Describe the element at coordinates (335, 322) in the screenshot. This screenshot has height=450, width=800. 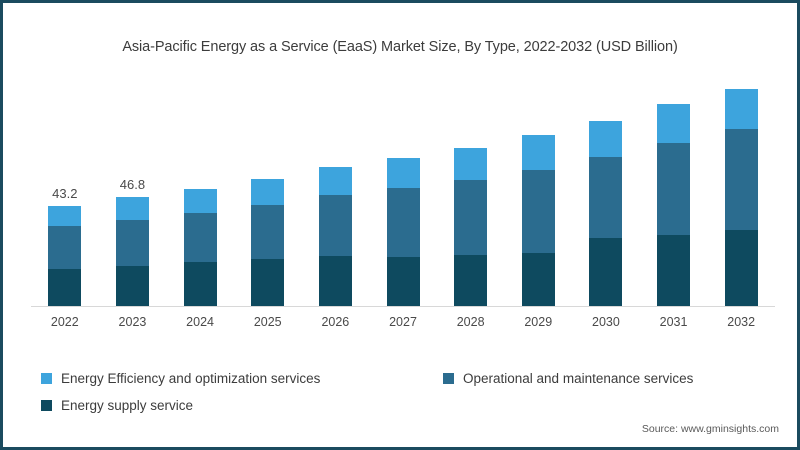
I see `x-tick-2026: 2026` at that location.